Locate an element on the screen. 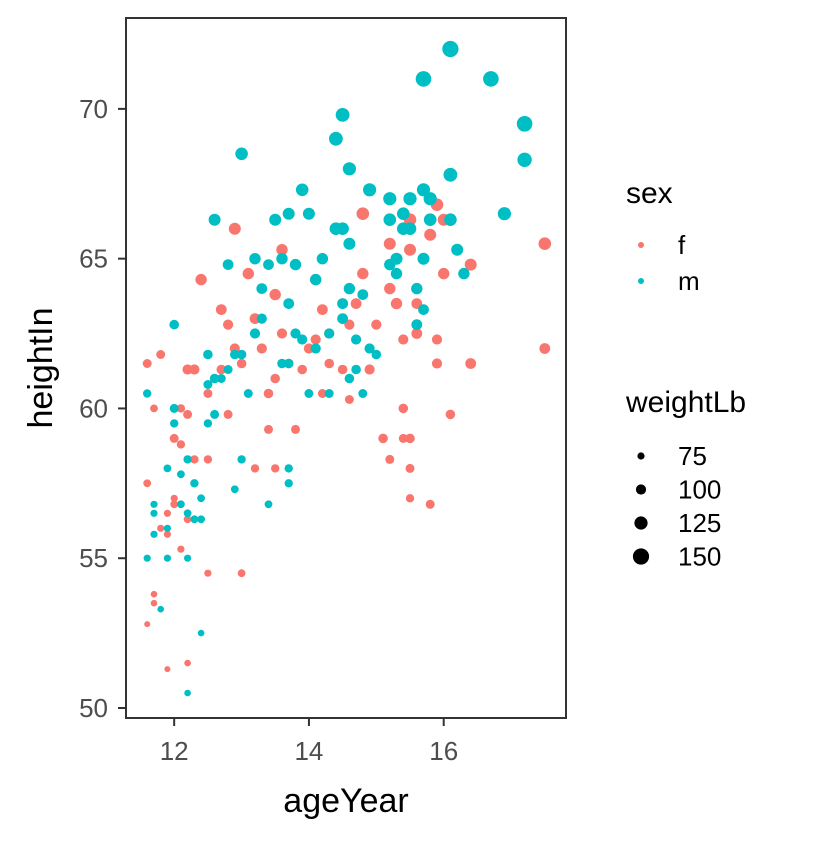  y-tick-label: 65 is located at coordinates (93, 259).